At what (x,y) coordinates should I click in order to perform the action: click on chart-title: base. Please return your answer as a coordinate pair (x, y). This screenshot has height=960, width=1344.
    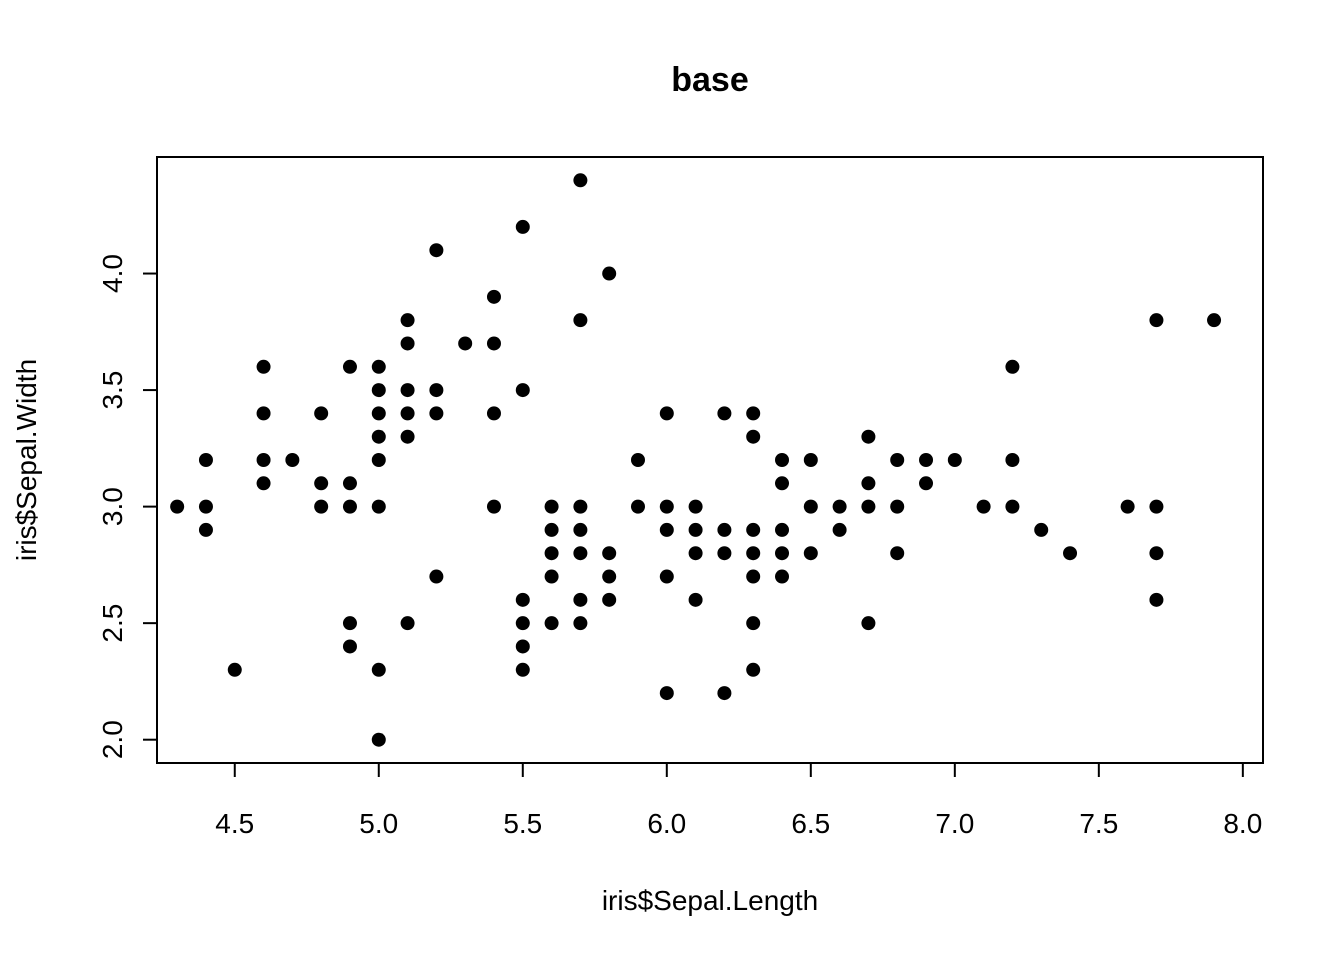
    Looking at the image, I should click on (710, 80).